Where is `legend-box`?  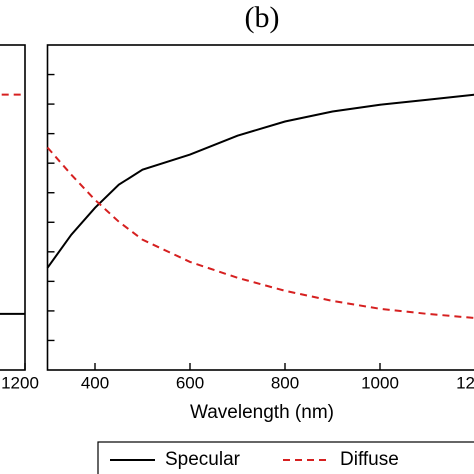 legend-box is located at coordinates (285, 457).